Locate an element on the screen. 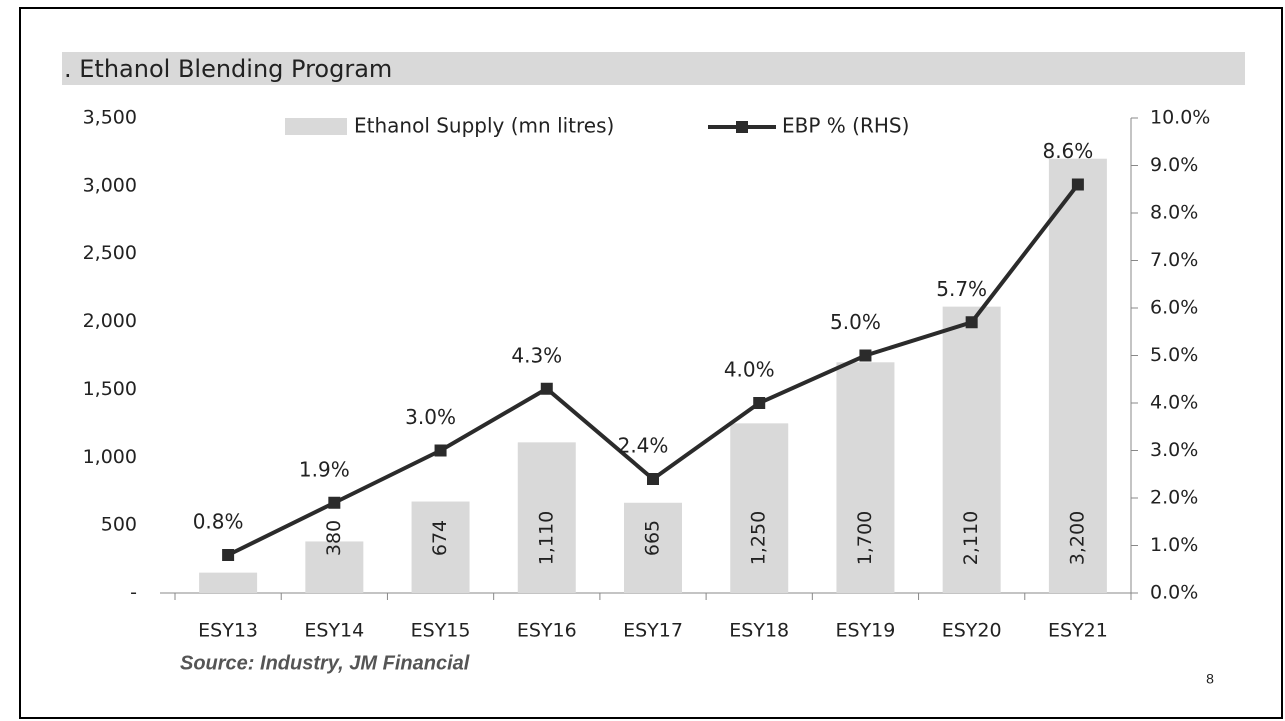  y2-tick-label: 4.0% is located at coordinates (1174, 403).